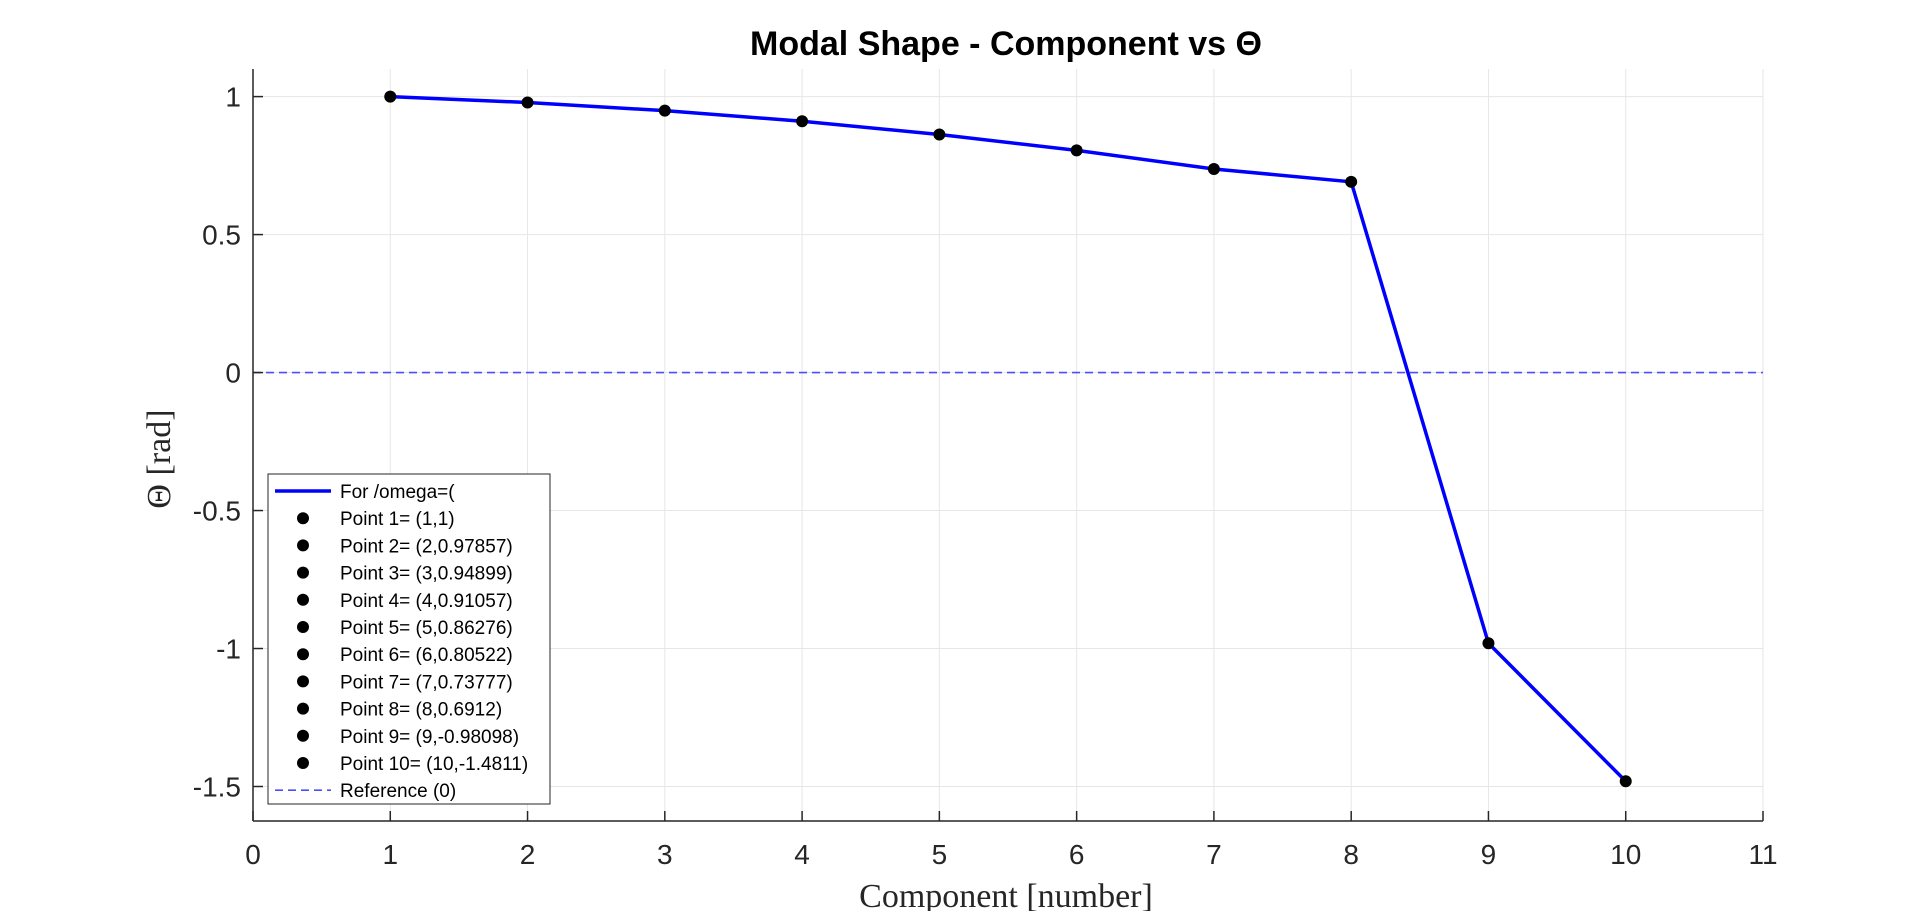  Describe the element at coordinates (426, 546) in the screenshot. I see `legend-point-2-label: Point 2= (2,0.97857)` at that location.